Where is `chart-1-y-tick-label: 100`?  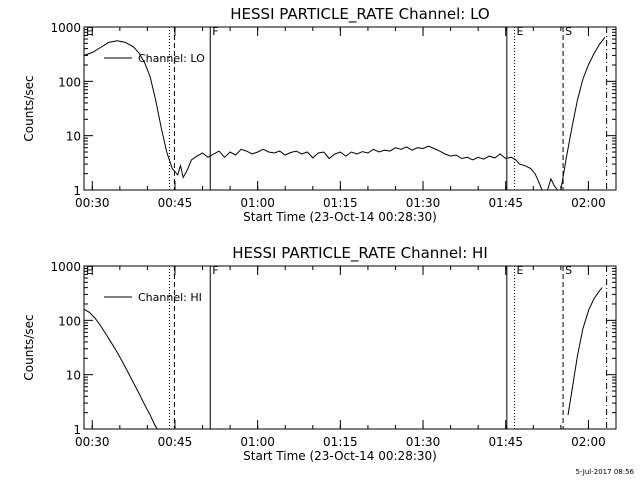
chart-1-y-tick-label: 100 is located at coordinates (69, 82).